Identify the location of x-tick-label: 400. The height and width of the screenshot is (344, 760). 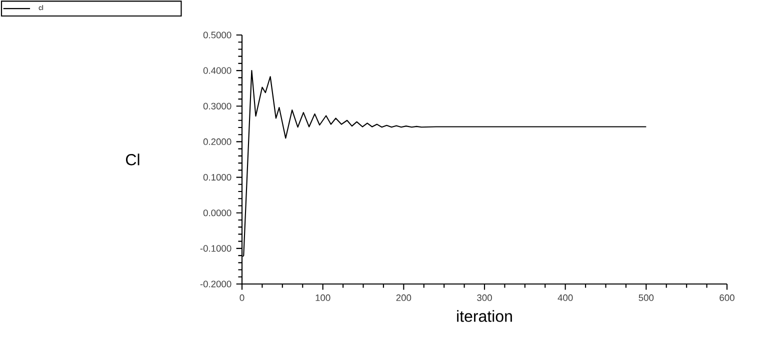
(565, 297).